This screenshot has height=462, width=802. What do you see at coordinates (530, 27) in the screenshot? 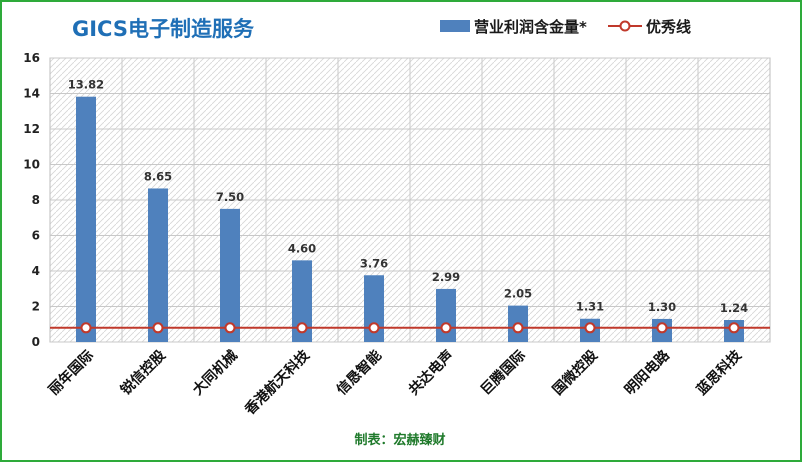
I see `legend-bar-label: 营业利润含金量*` at bounding box center [530, 27].